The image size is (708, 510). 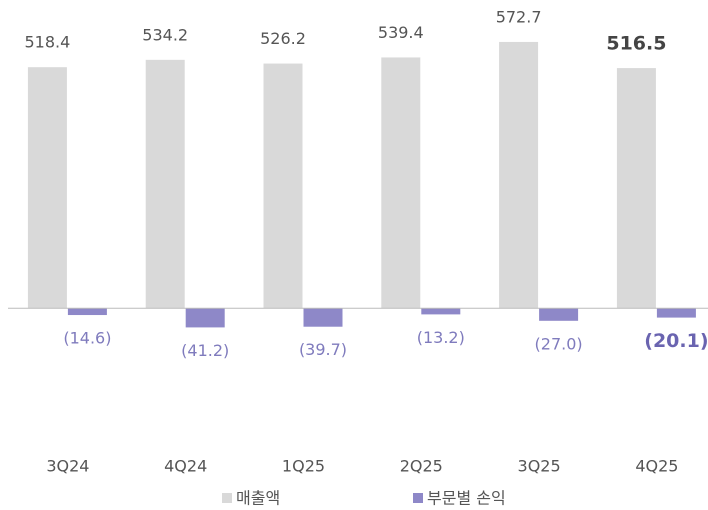 What do you see at coordinates (401, 32) in the screenshot?
I see `data-label: 539.4` at bounding box center [401, 32].